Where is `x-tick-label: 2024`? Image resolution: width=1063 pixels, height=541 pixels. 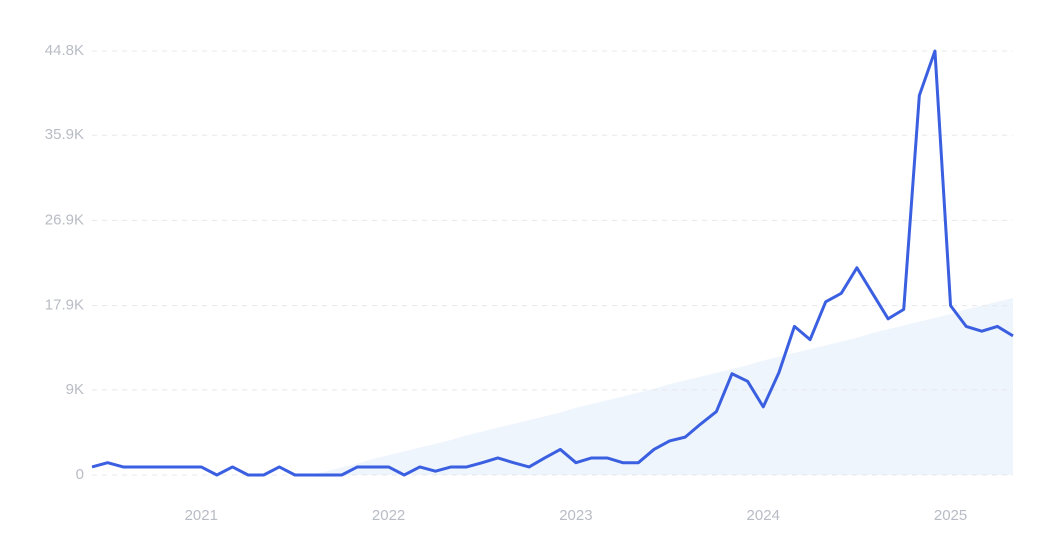
x-tick-label: 2024 is located at coordinates (763, 515).